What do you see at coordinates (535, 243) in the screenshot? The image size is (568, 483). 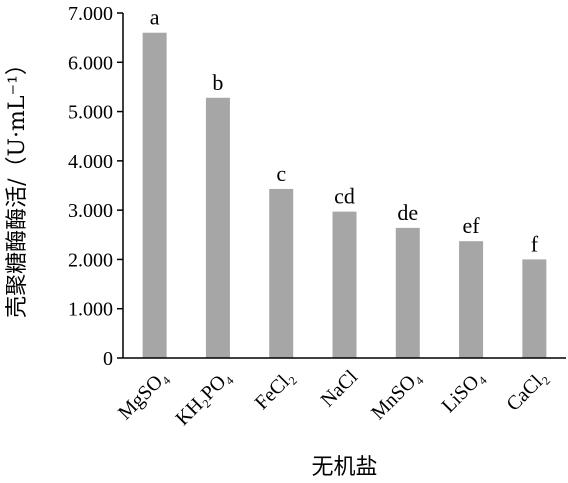 I see `significance-label: f` at bounding box center [535, 243].